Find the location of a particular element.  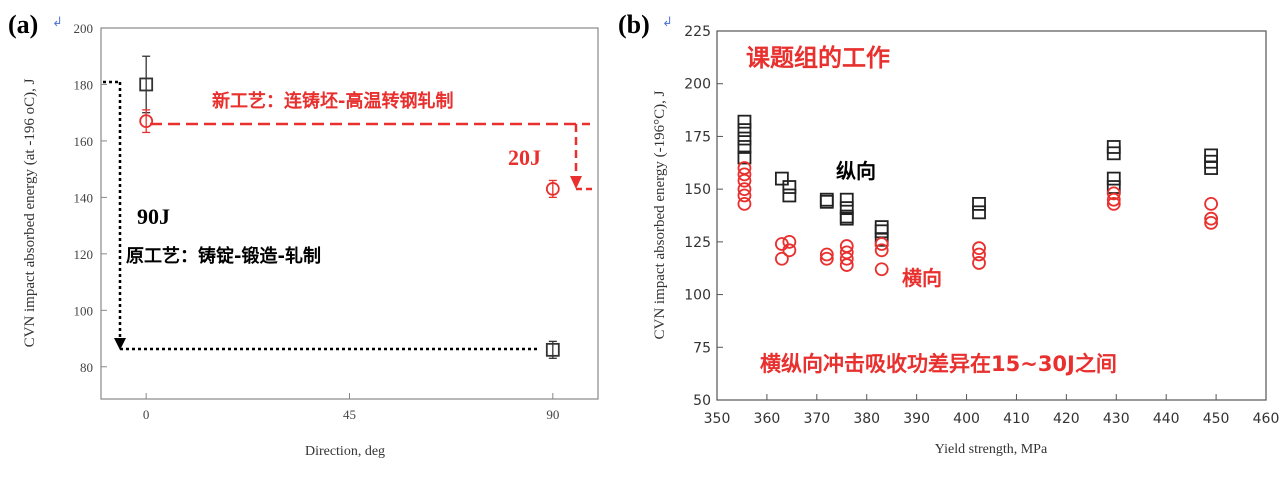

y-tick-label: 75 is located at coordinates (702, 348).